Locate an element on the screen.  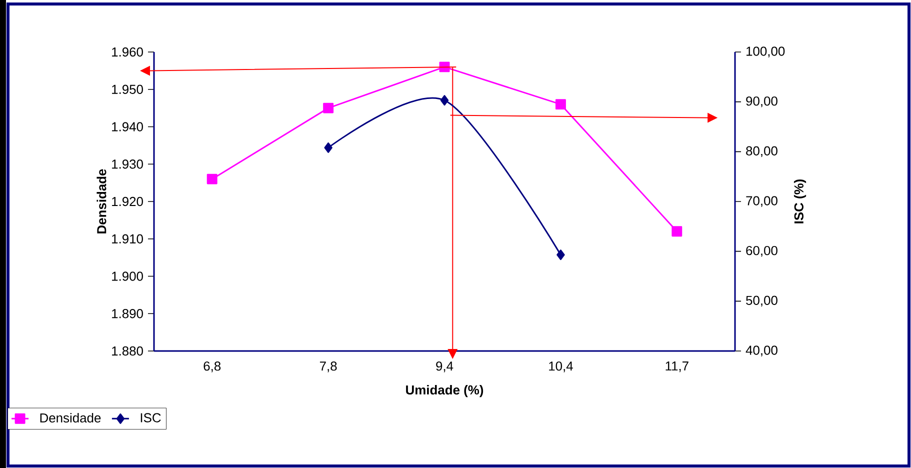
y-tick-label: 1.900 is located at coordinates (127, 276).